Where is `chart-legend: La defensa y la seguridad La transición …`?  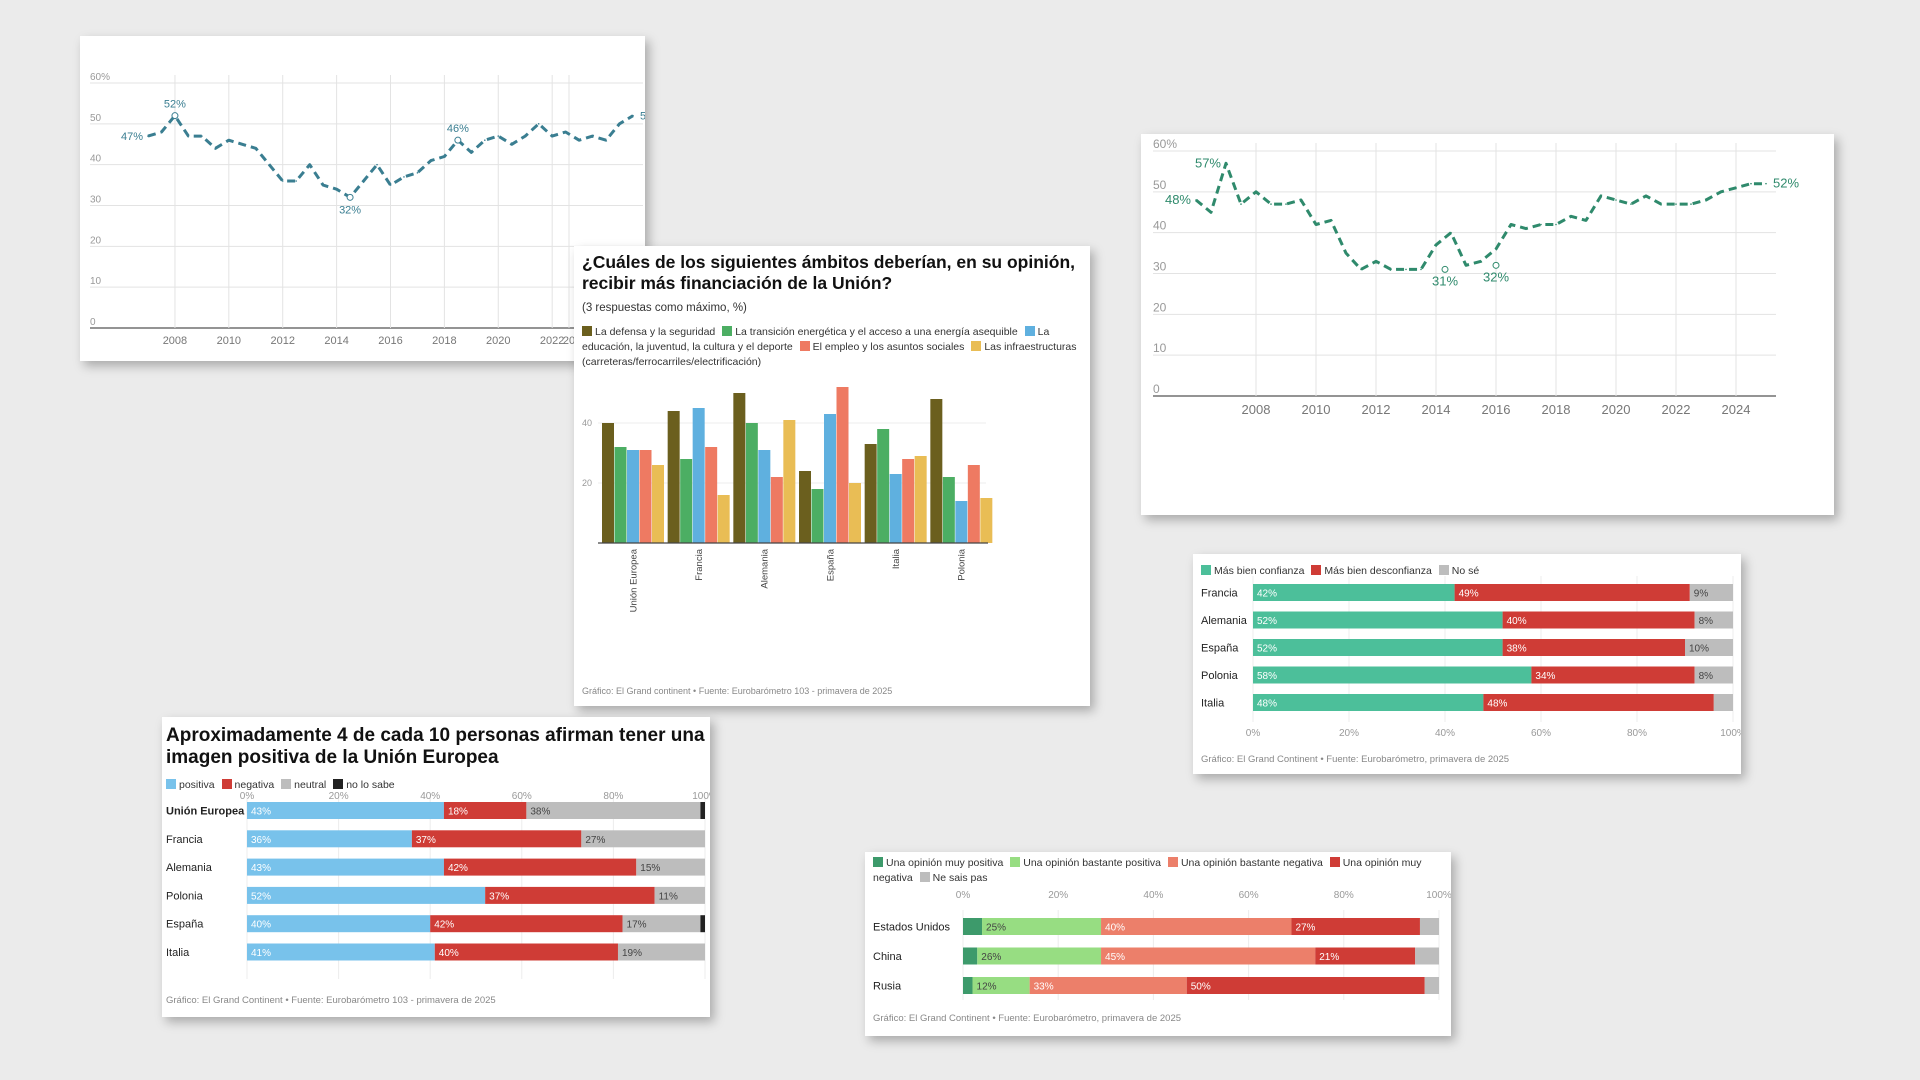
chart-legend: La defensa y la seguridad La transición … is located at coordinates (834, 347).